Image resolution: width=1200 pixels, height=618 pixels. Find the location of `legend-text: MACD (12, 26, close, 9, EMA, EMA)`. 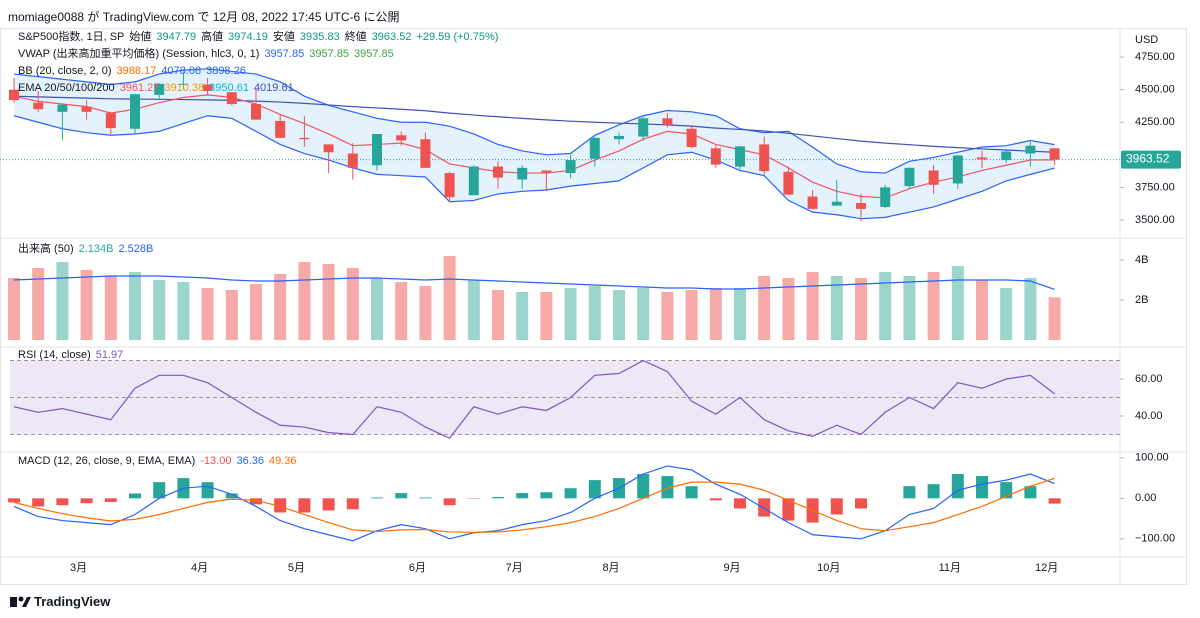

legend-text: MACD (12, 26, close, 9, EMA, EMA) is located at coordinates (107, 461).